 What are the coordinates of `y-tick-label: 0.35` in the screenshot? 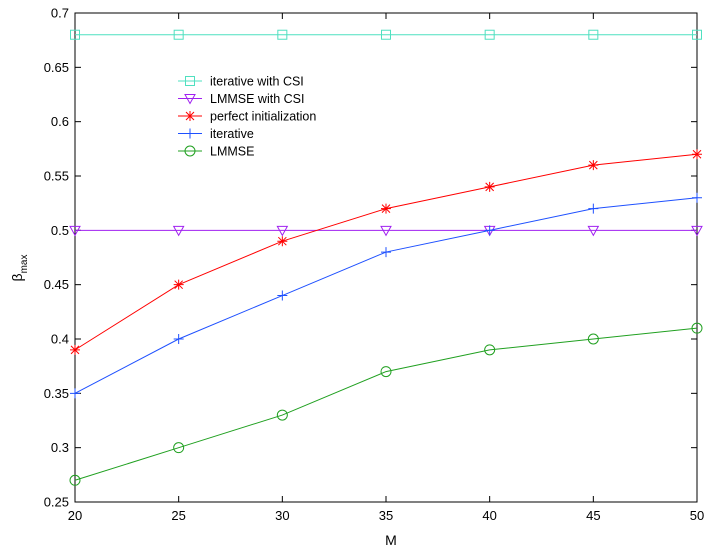 It's located at (56, 393).